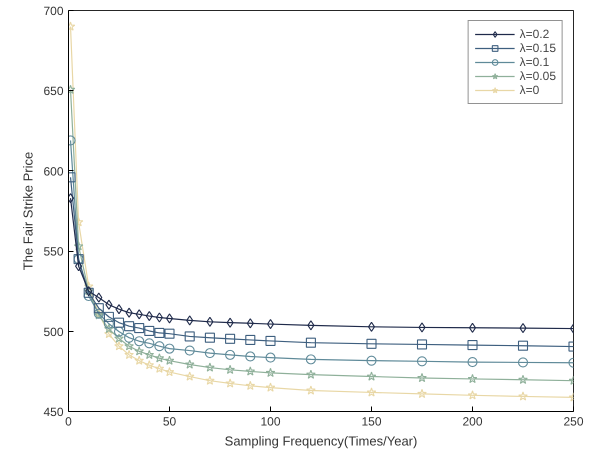  I want to click on legend-label: λ=0.05, so click(538, 76).